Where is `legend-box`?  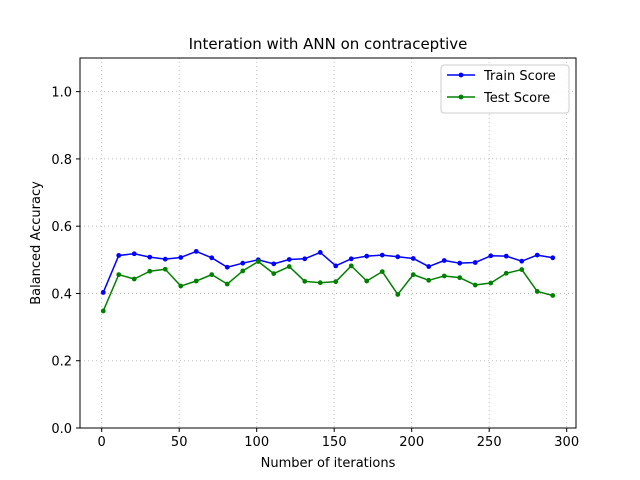 legend-box is located at coordinates (505, 89).